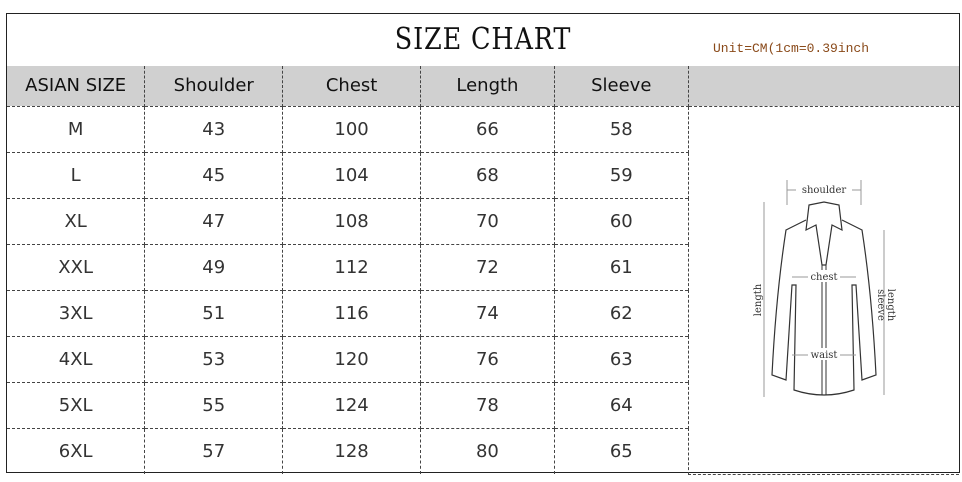 The width and height of the screenshot is (962, 482). I want to click on table-row: XL 47 108 70 60, so click(483, 221).